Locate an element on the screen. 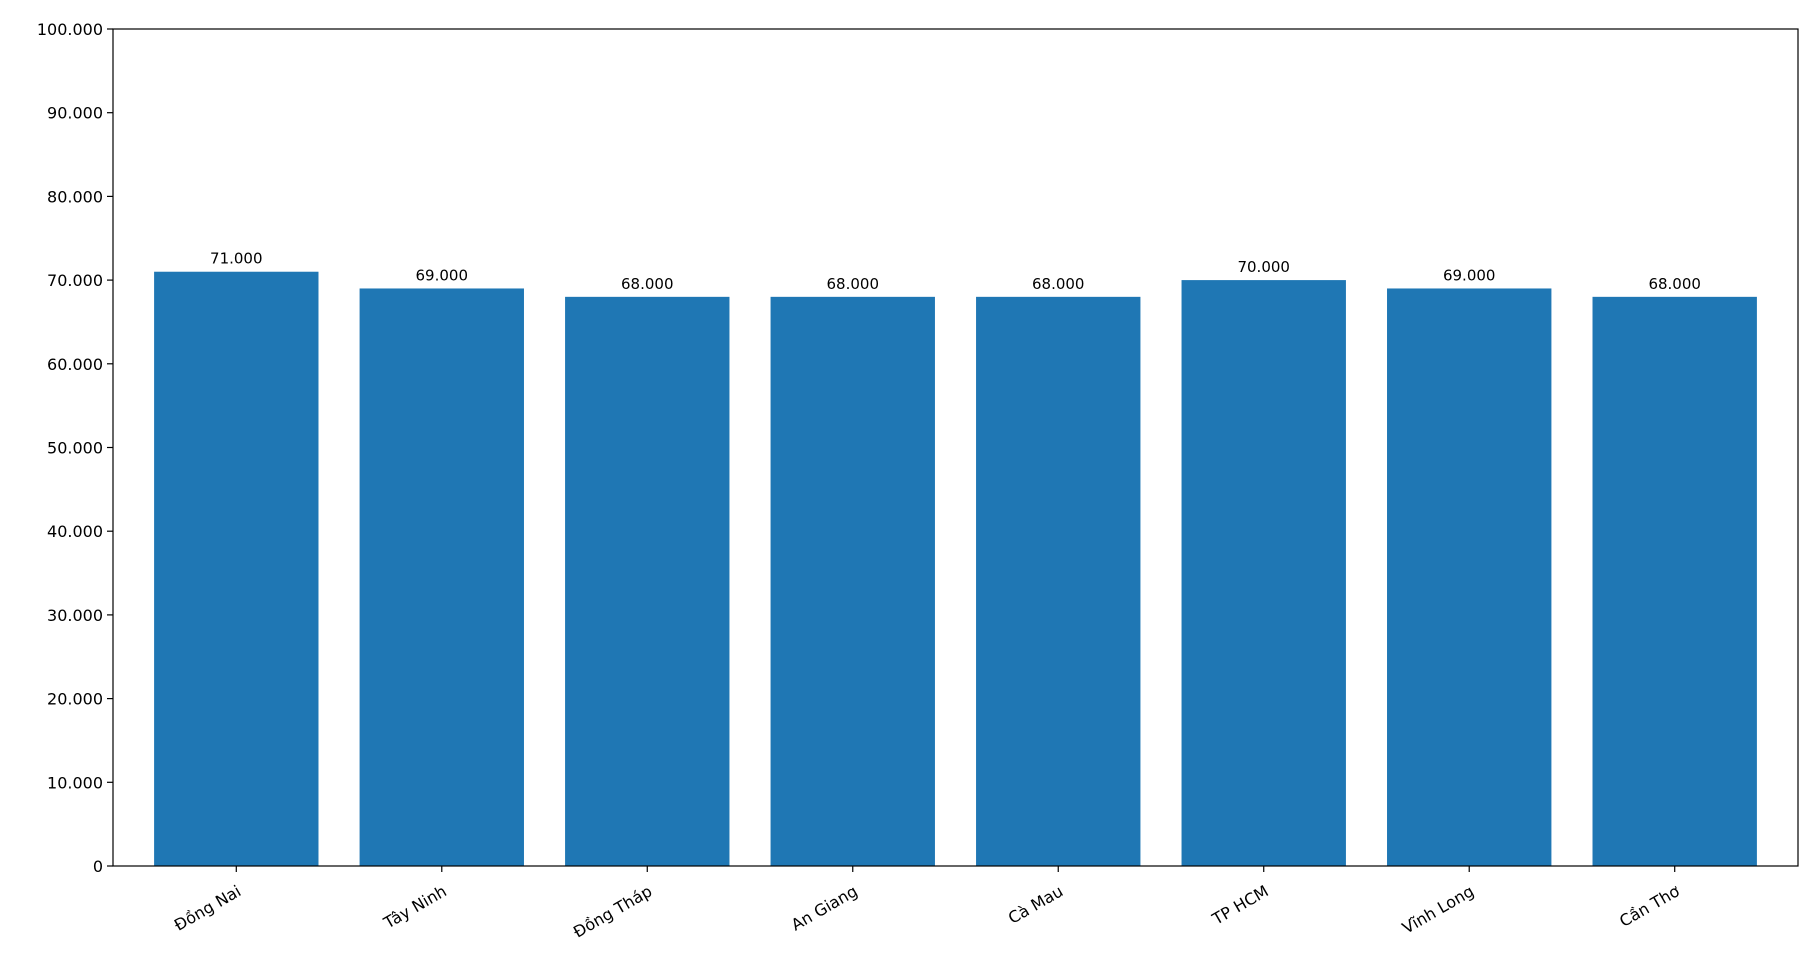 The image size is (1820, 980). y-tick-label: 10.000 is located at coordinates (75, 782).